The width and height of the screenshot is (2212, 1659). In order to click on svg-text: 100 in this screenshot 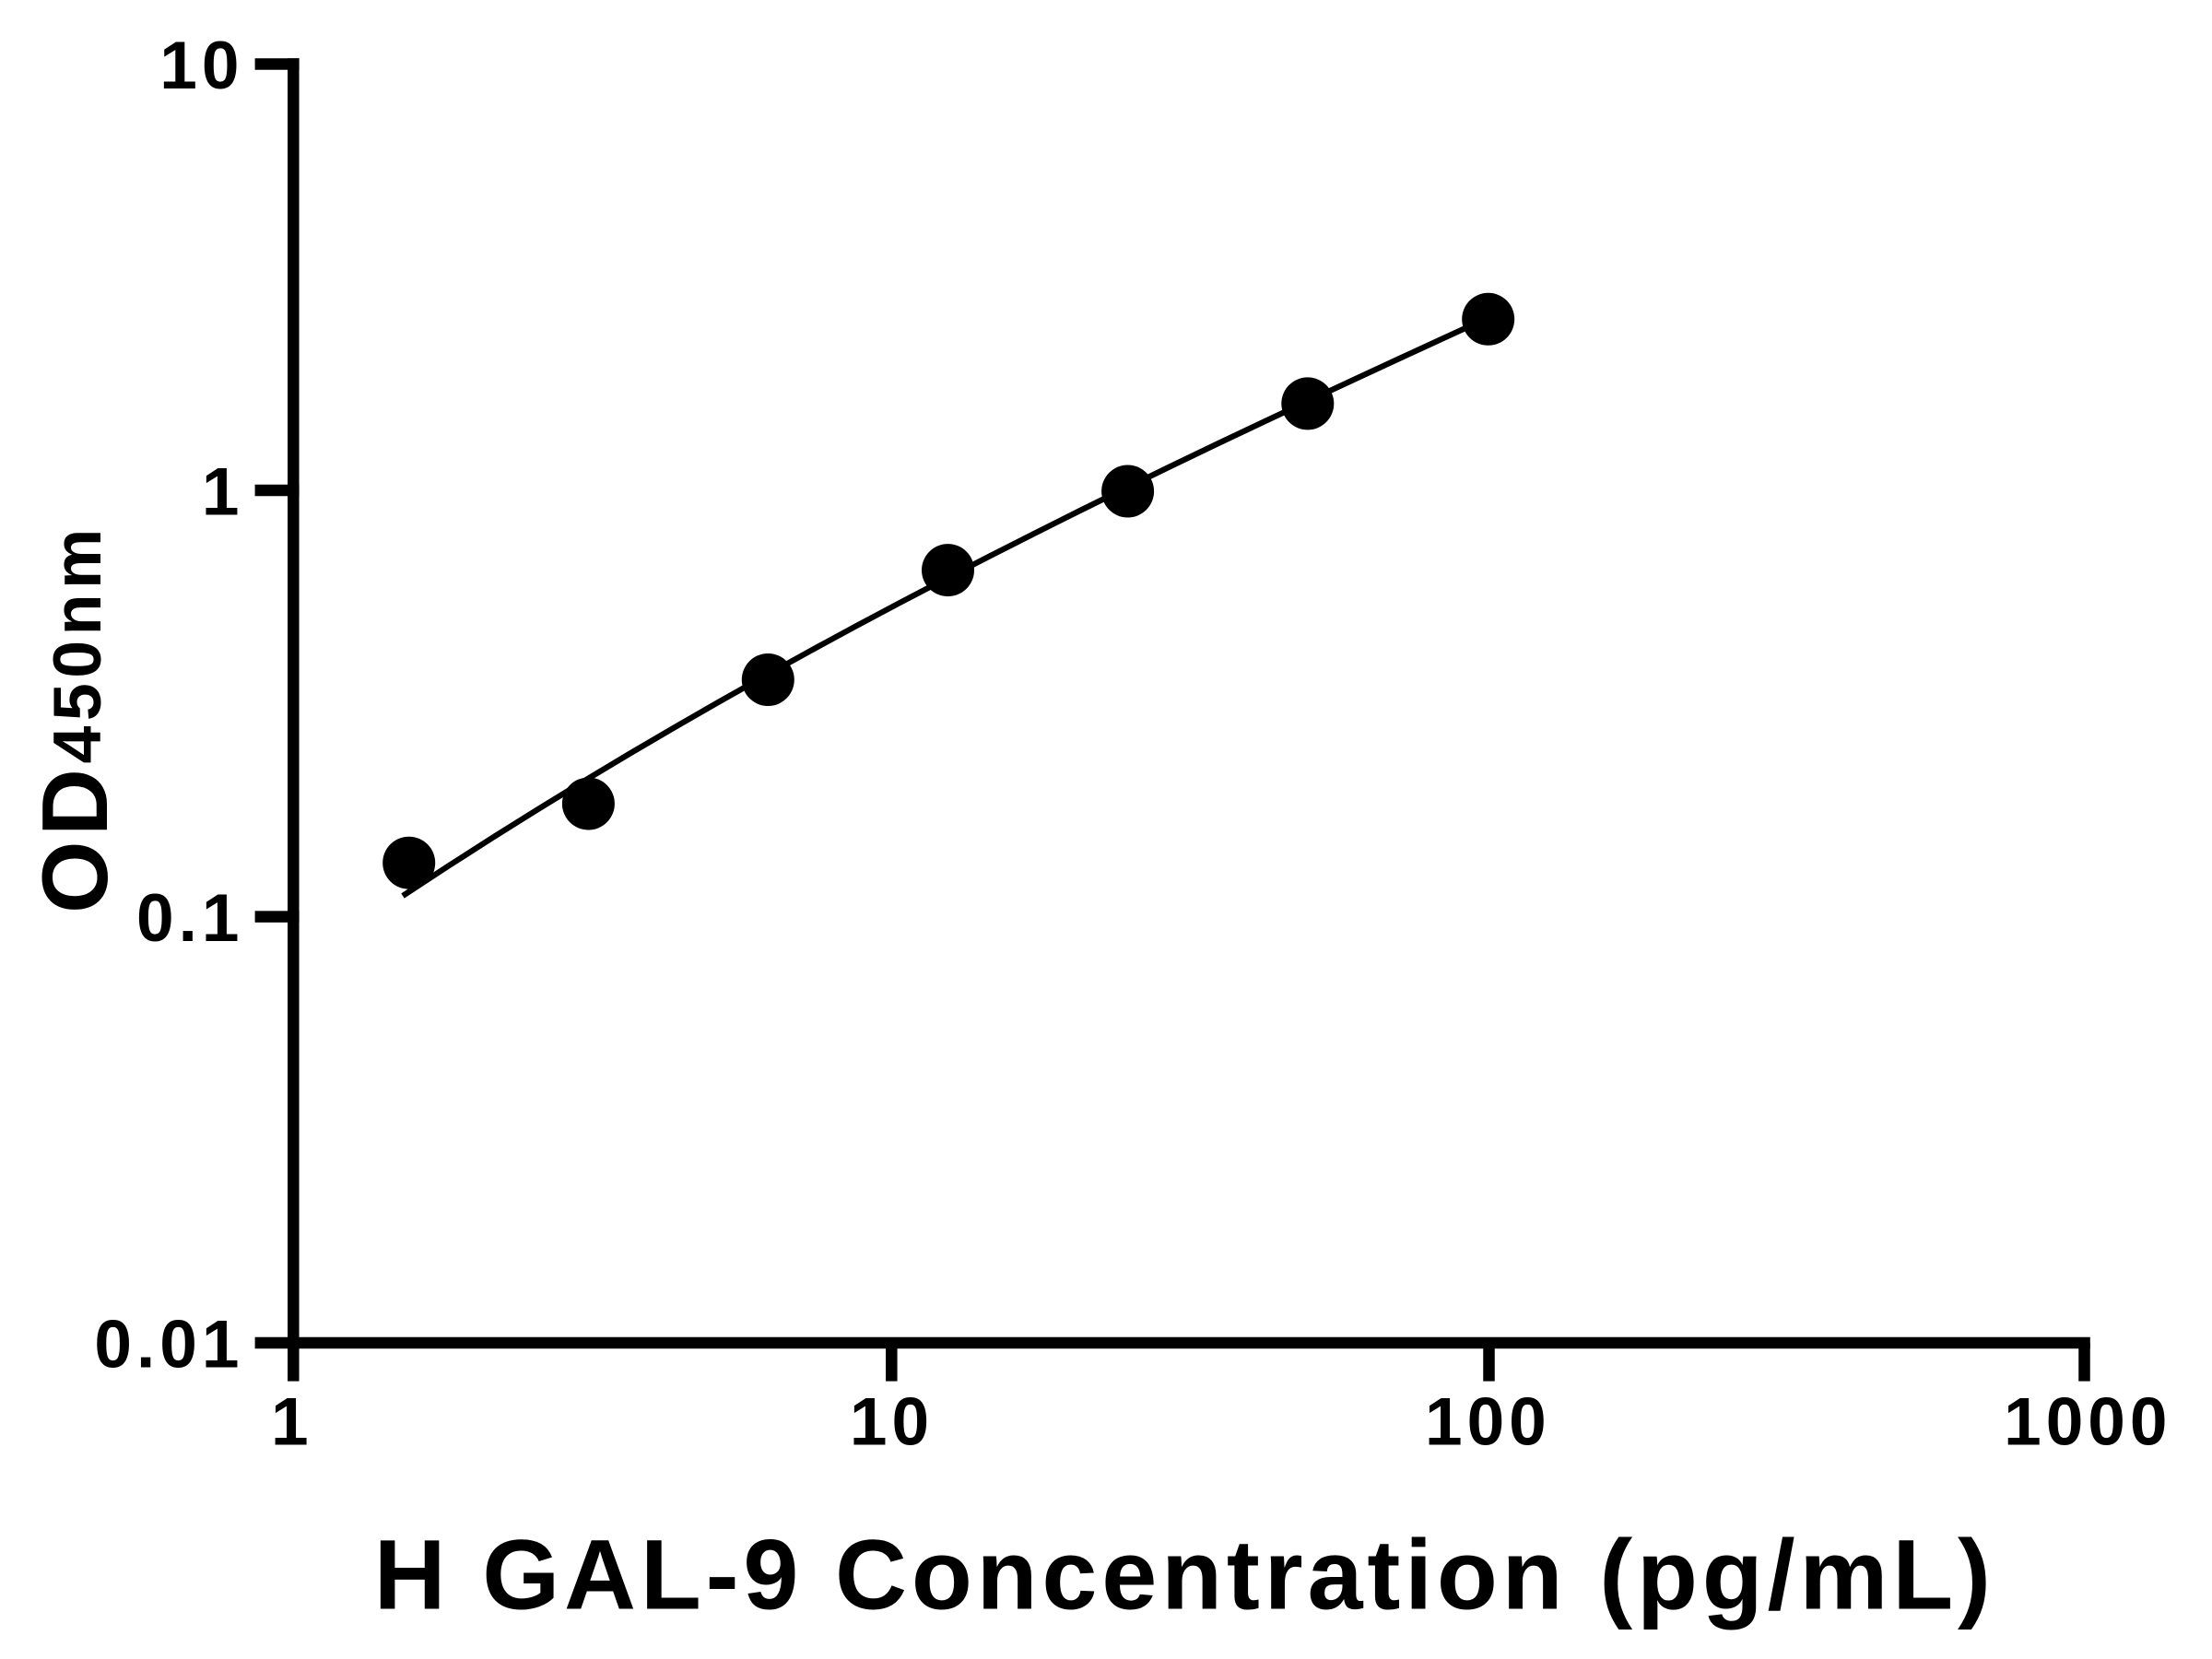, I will do `click(1488, 1422)`.